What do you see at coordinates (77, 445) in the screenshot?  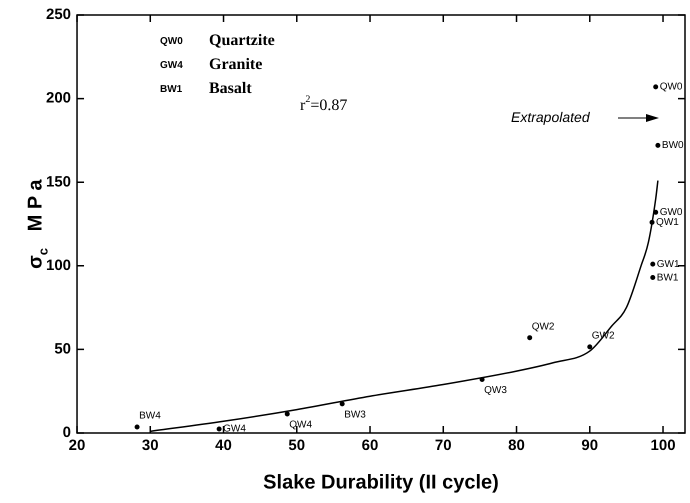 I see `x-tick-label: 20` at bounding box center [77, 445].